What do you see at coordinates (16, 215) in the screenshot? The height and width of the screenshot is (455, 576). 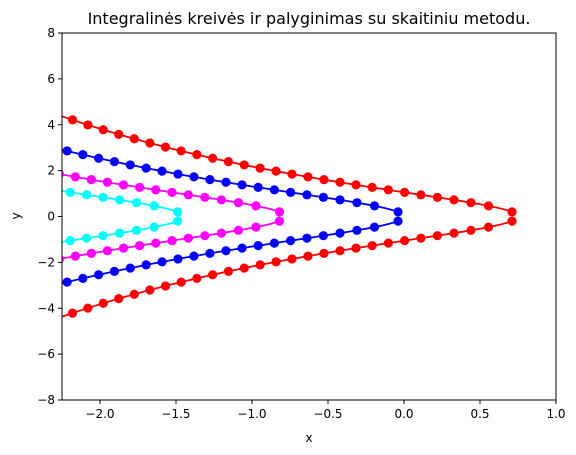 I see `y-axis-label: y` at bounding box center [16, 215].